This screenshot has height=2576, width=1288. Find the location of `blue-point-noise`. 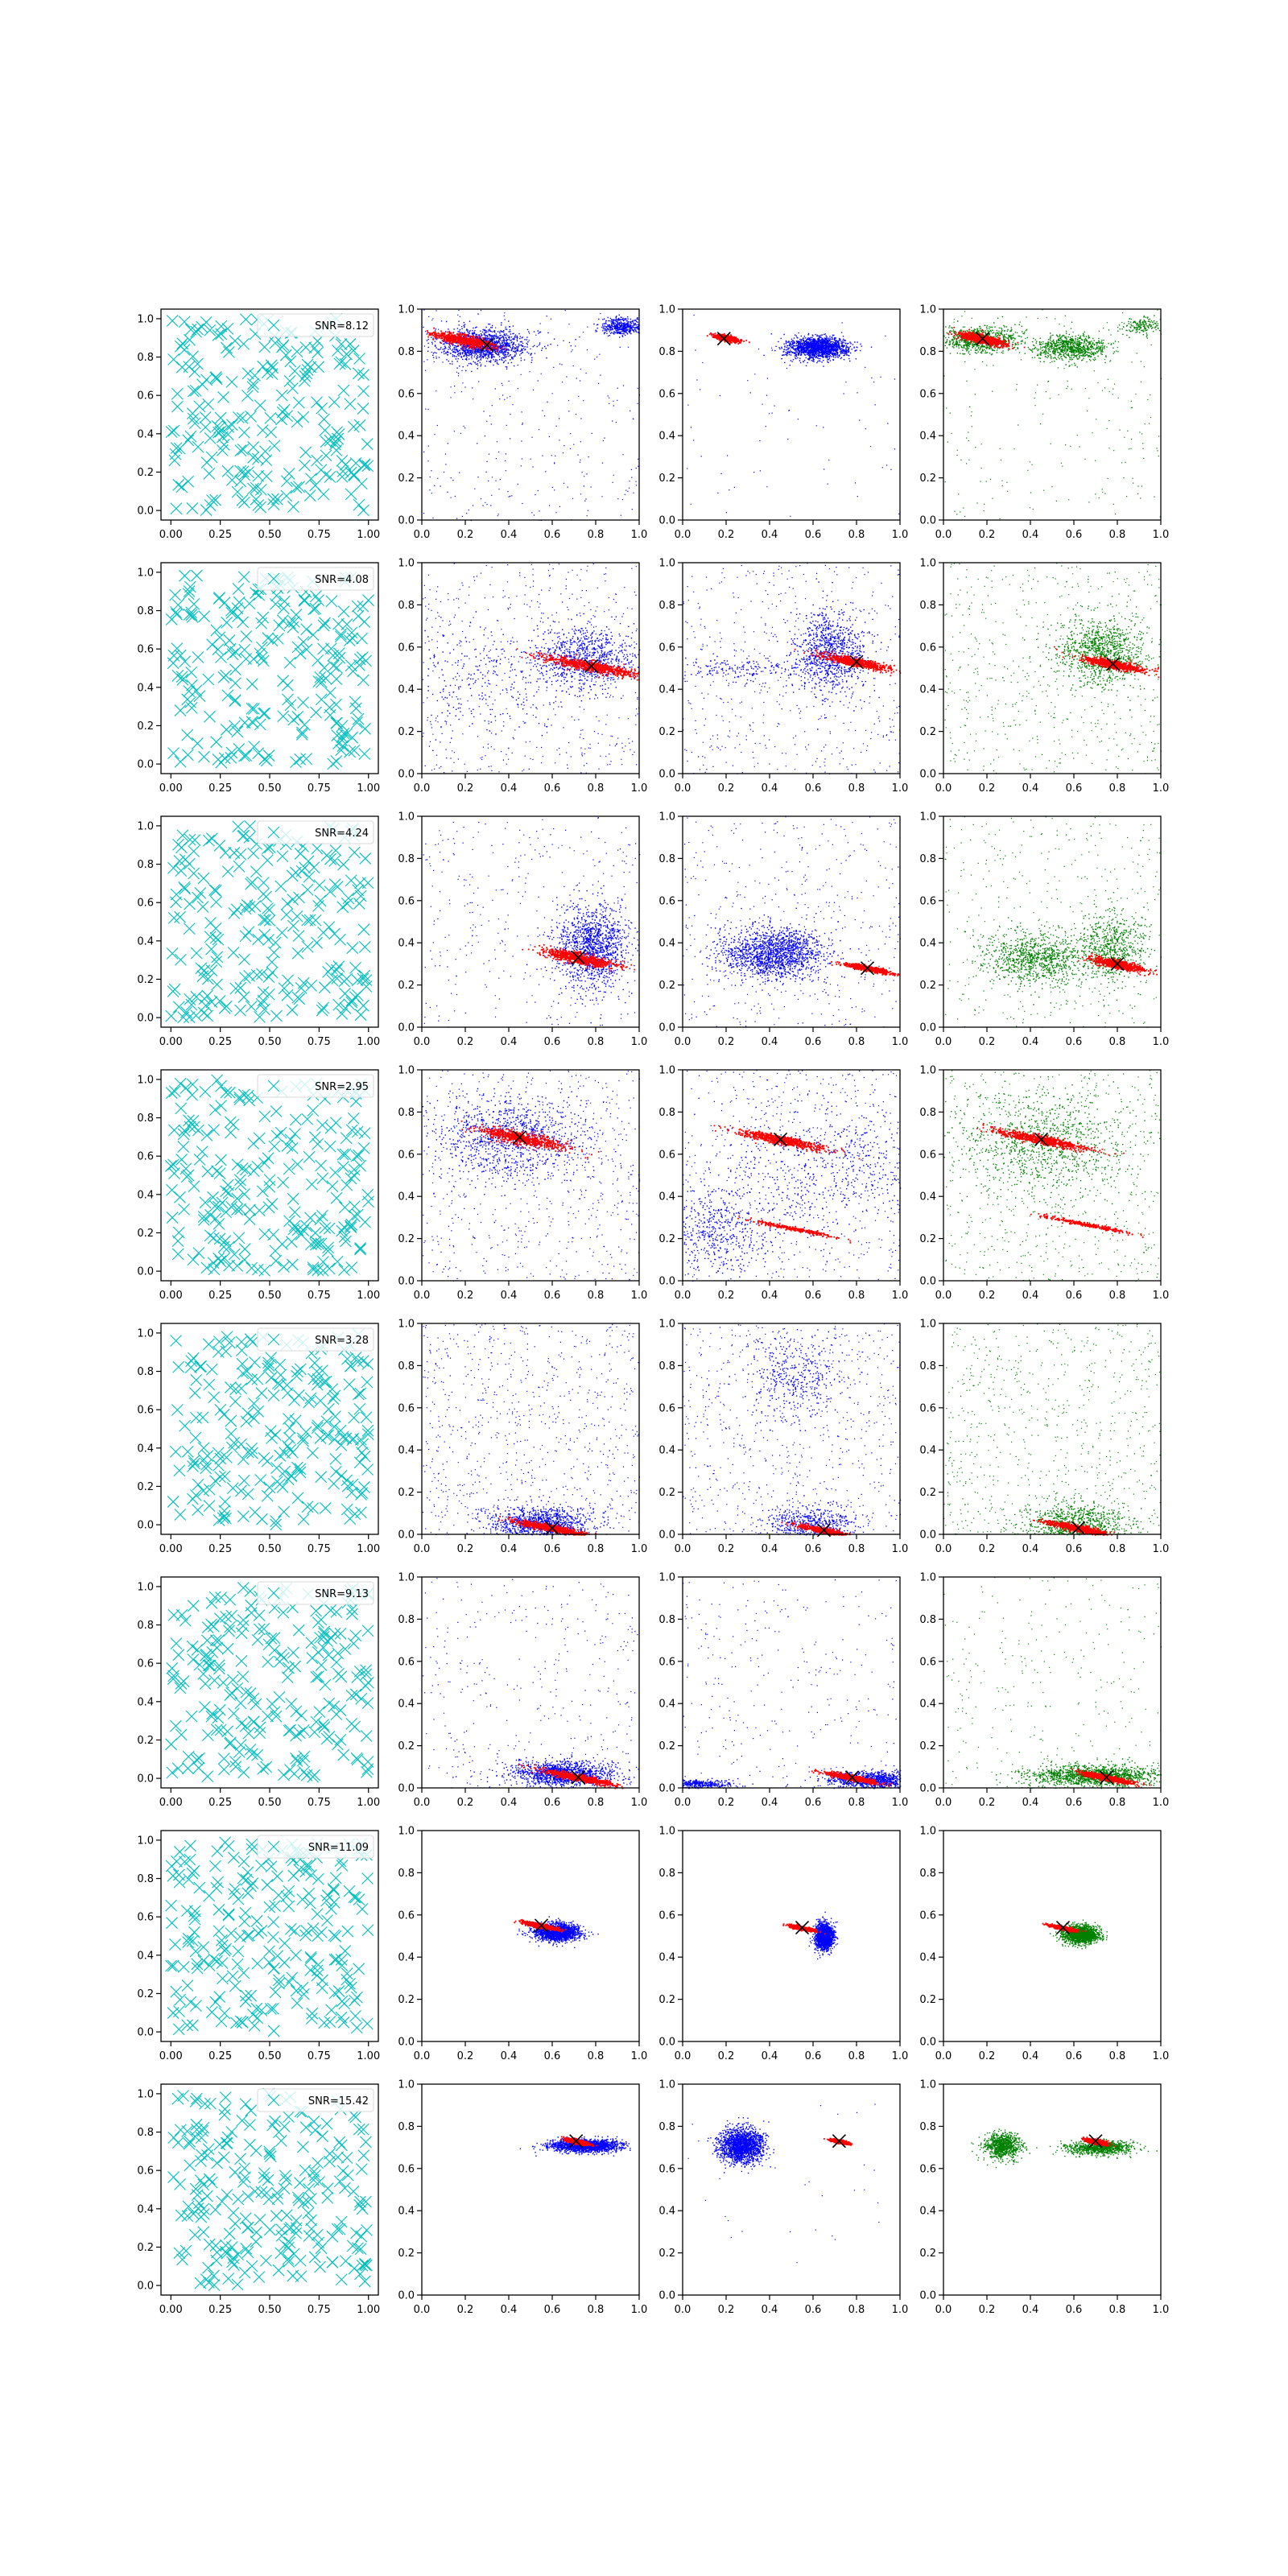

blue-point-noise is located at coordinates (531, 1684).